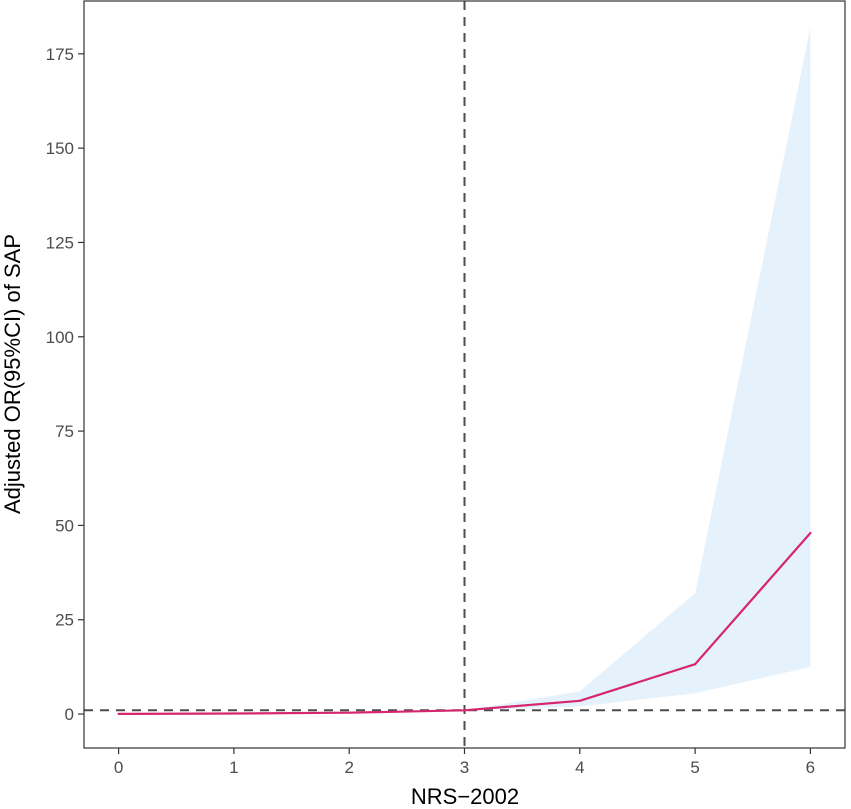 This screenshot has height=809, width=851. What do you see at coordinates (64, 431) in the screenshot?
I see `y-tick-label: 75` at bounding box center [64, 431].